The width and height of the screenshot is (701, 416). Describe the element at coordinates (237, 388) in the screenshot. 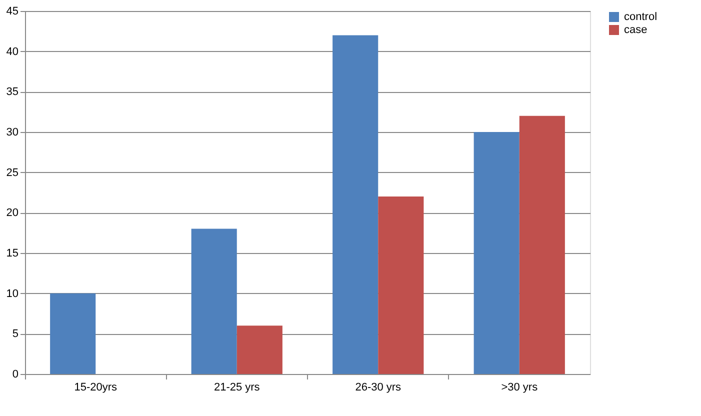

I see `x-tick-label: 21-25 yrs` at that location.